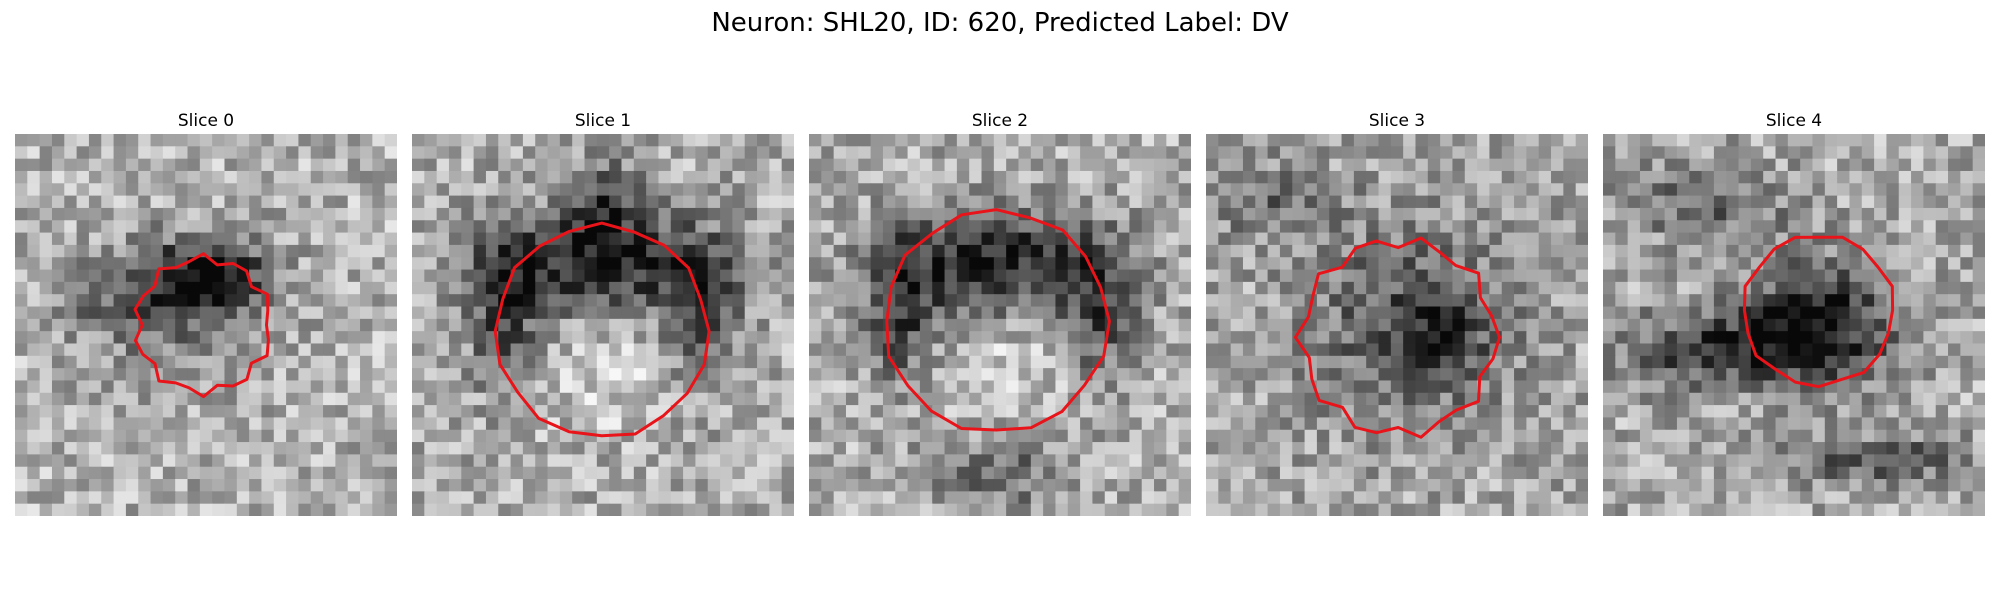 The image size is (2000, 600). Describe the element at coordinates (206, 121) in the screenshot. I see `slice-title-0: Slice 0` at that location.